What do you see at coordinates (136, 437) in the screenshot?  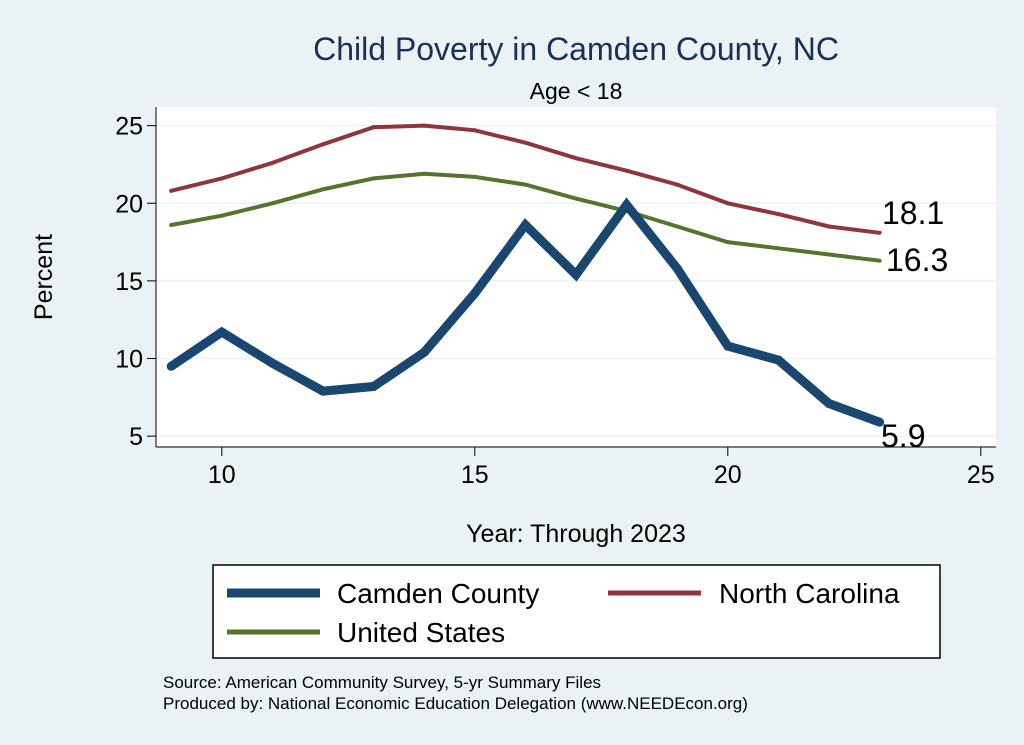 I see `y-tick-label: 5` at bounding box center [136, 437].